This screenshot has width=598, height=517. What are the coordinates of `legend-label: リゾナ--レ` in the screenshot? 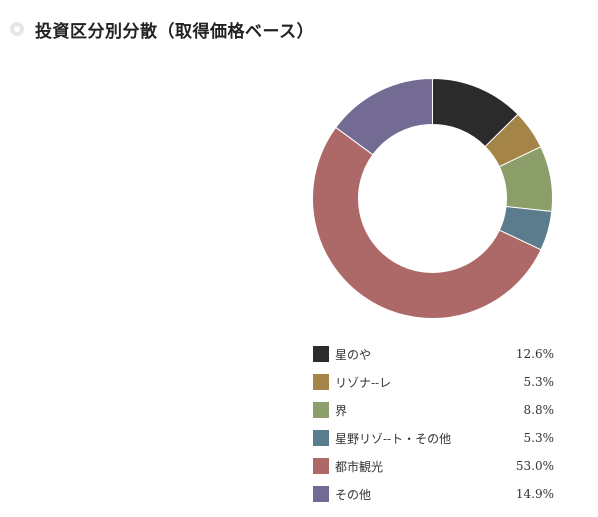 It's located at (363, 382).